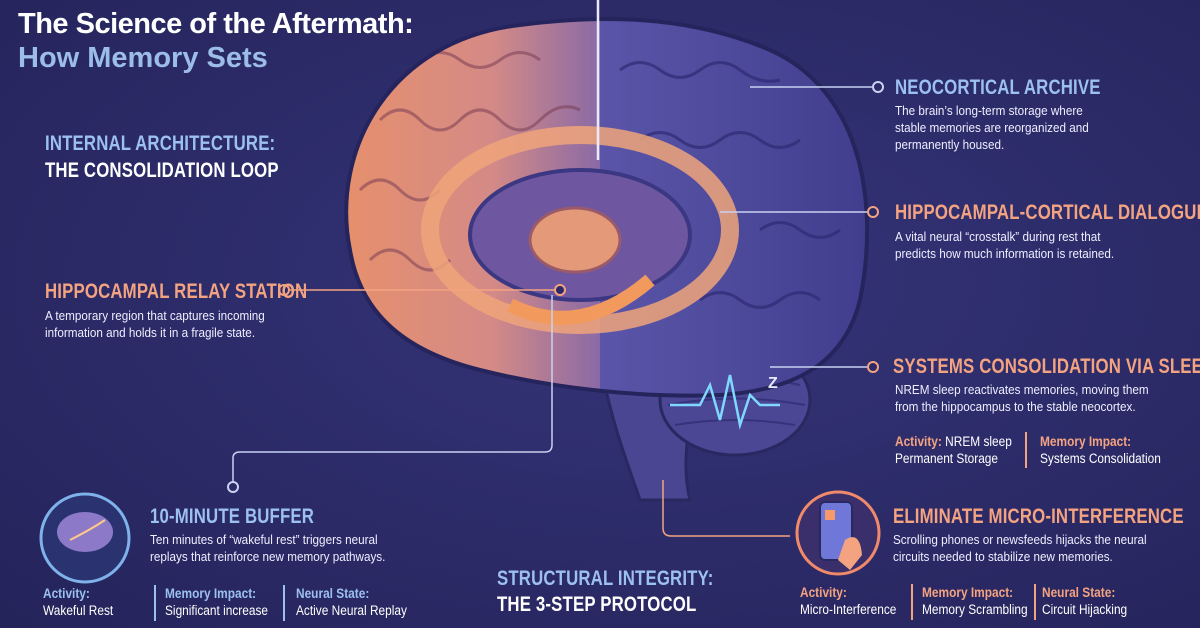 The width and height of the screenshot is (1200, 628). Describe the element at coordinates (989, 110) in the screenshot. I see `neocortical-desc-1: The brain’s long-term storage where` at that location.